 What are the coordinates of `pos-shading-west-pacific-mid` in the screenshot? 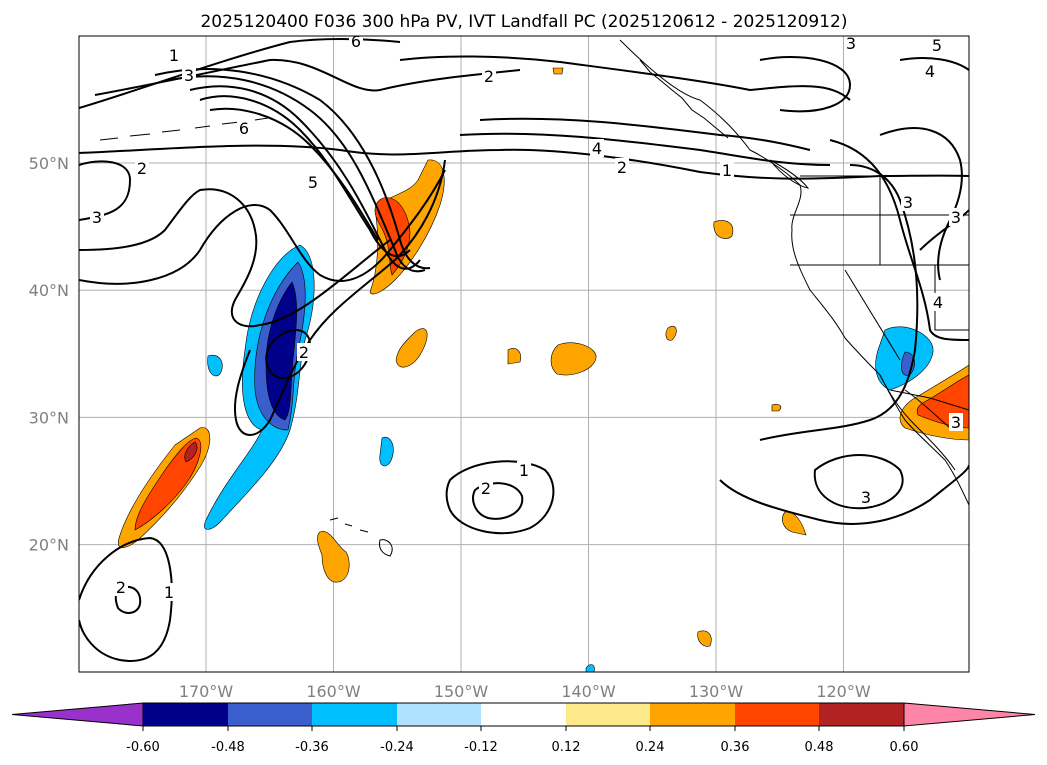 It's located at (168, 484).